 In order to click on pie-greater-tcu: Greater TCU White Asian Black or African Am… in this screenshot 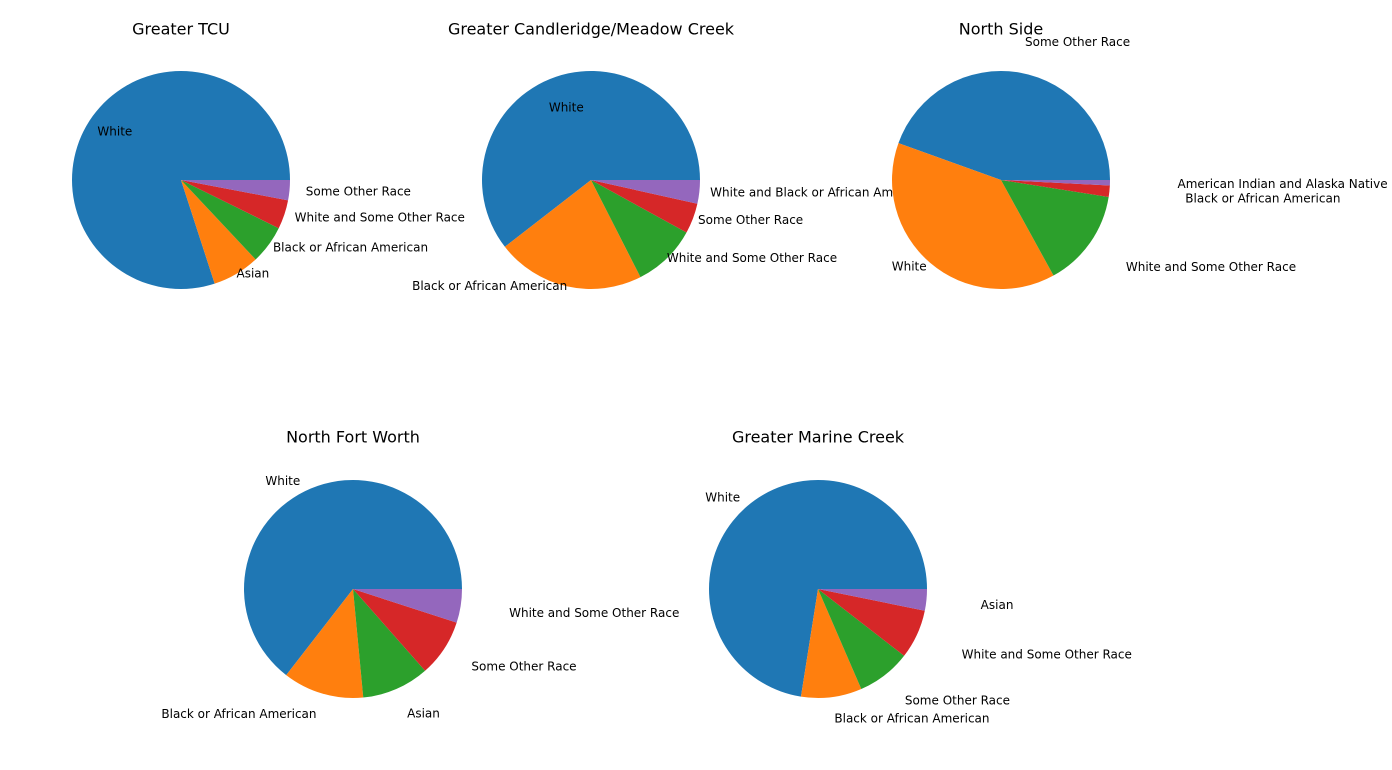, I will do `click(268, 154)`.